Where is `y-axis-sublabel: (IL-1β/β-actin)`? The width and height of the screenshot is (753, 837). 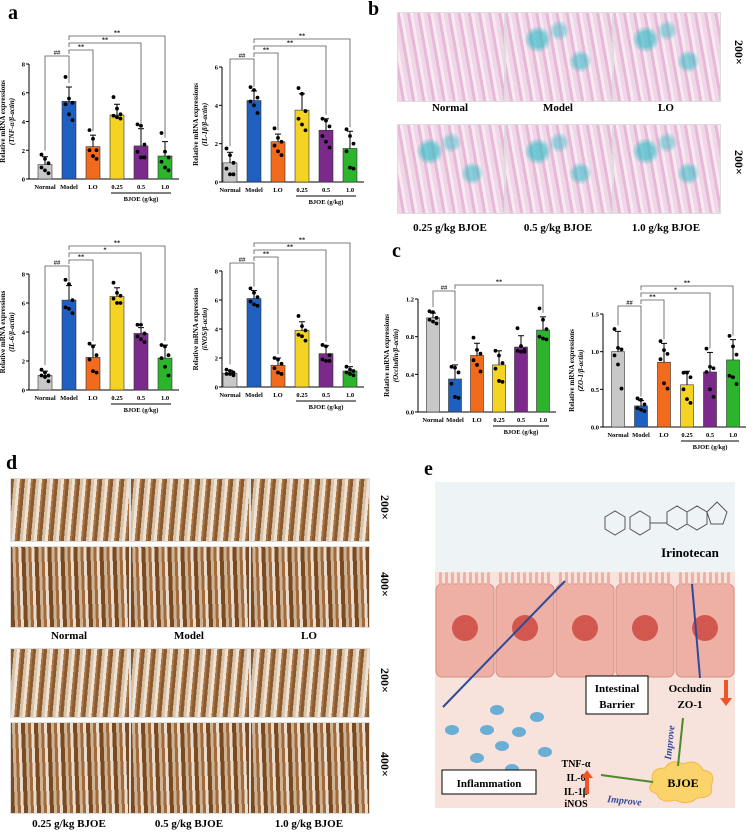
y-axis-sublabel: (IL-1β/β-actin) is located at coordinates (205, 124).